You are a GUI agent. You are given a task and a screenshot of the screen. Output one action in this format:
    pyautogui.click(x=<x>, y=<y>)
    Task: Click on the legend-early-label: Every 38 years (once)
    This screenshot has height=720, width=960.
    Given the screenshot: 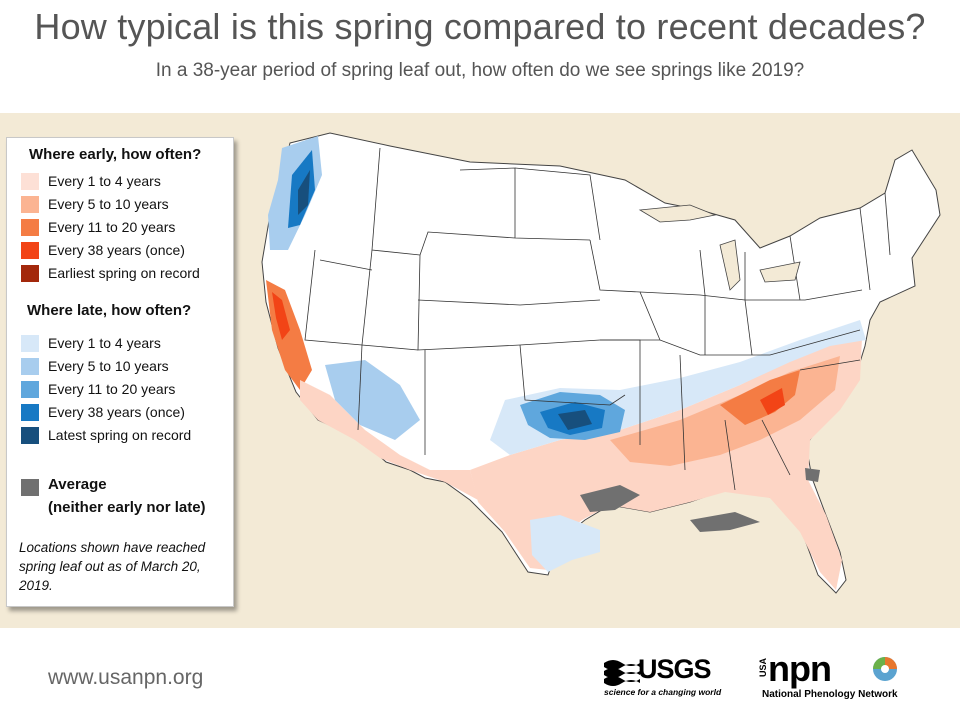 What is the action you would take?
    pyautogui.click(x=116, y=250)
    